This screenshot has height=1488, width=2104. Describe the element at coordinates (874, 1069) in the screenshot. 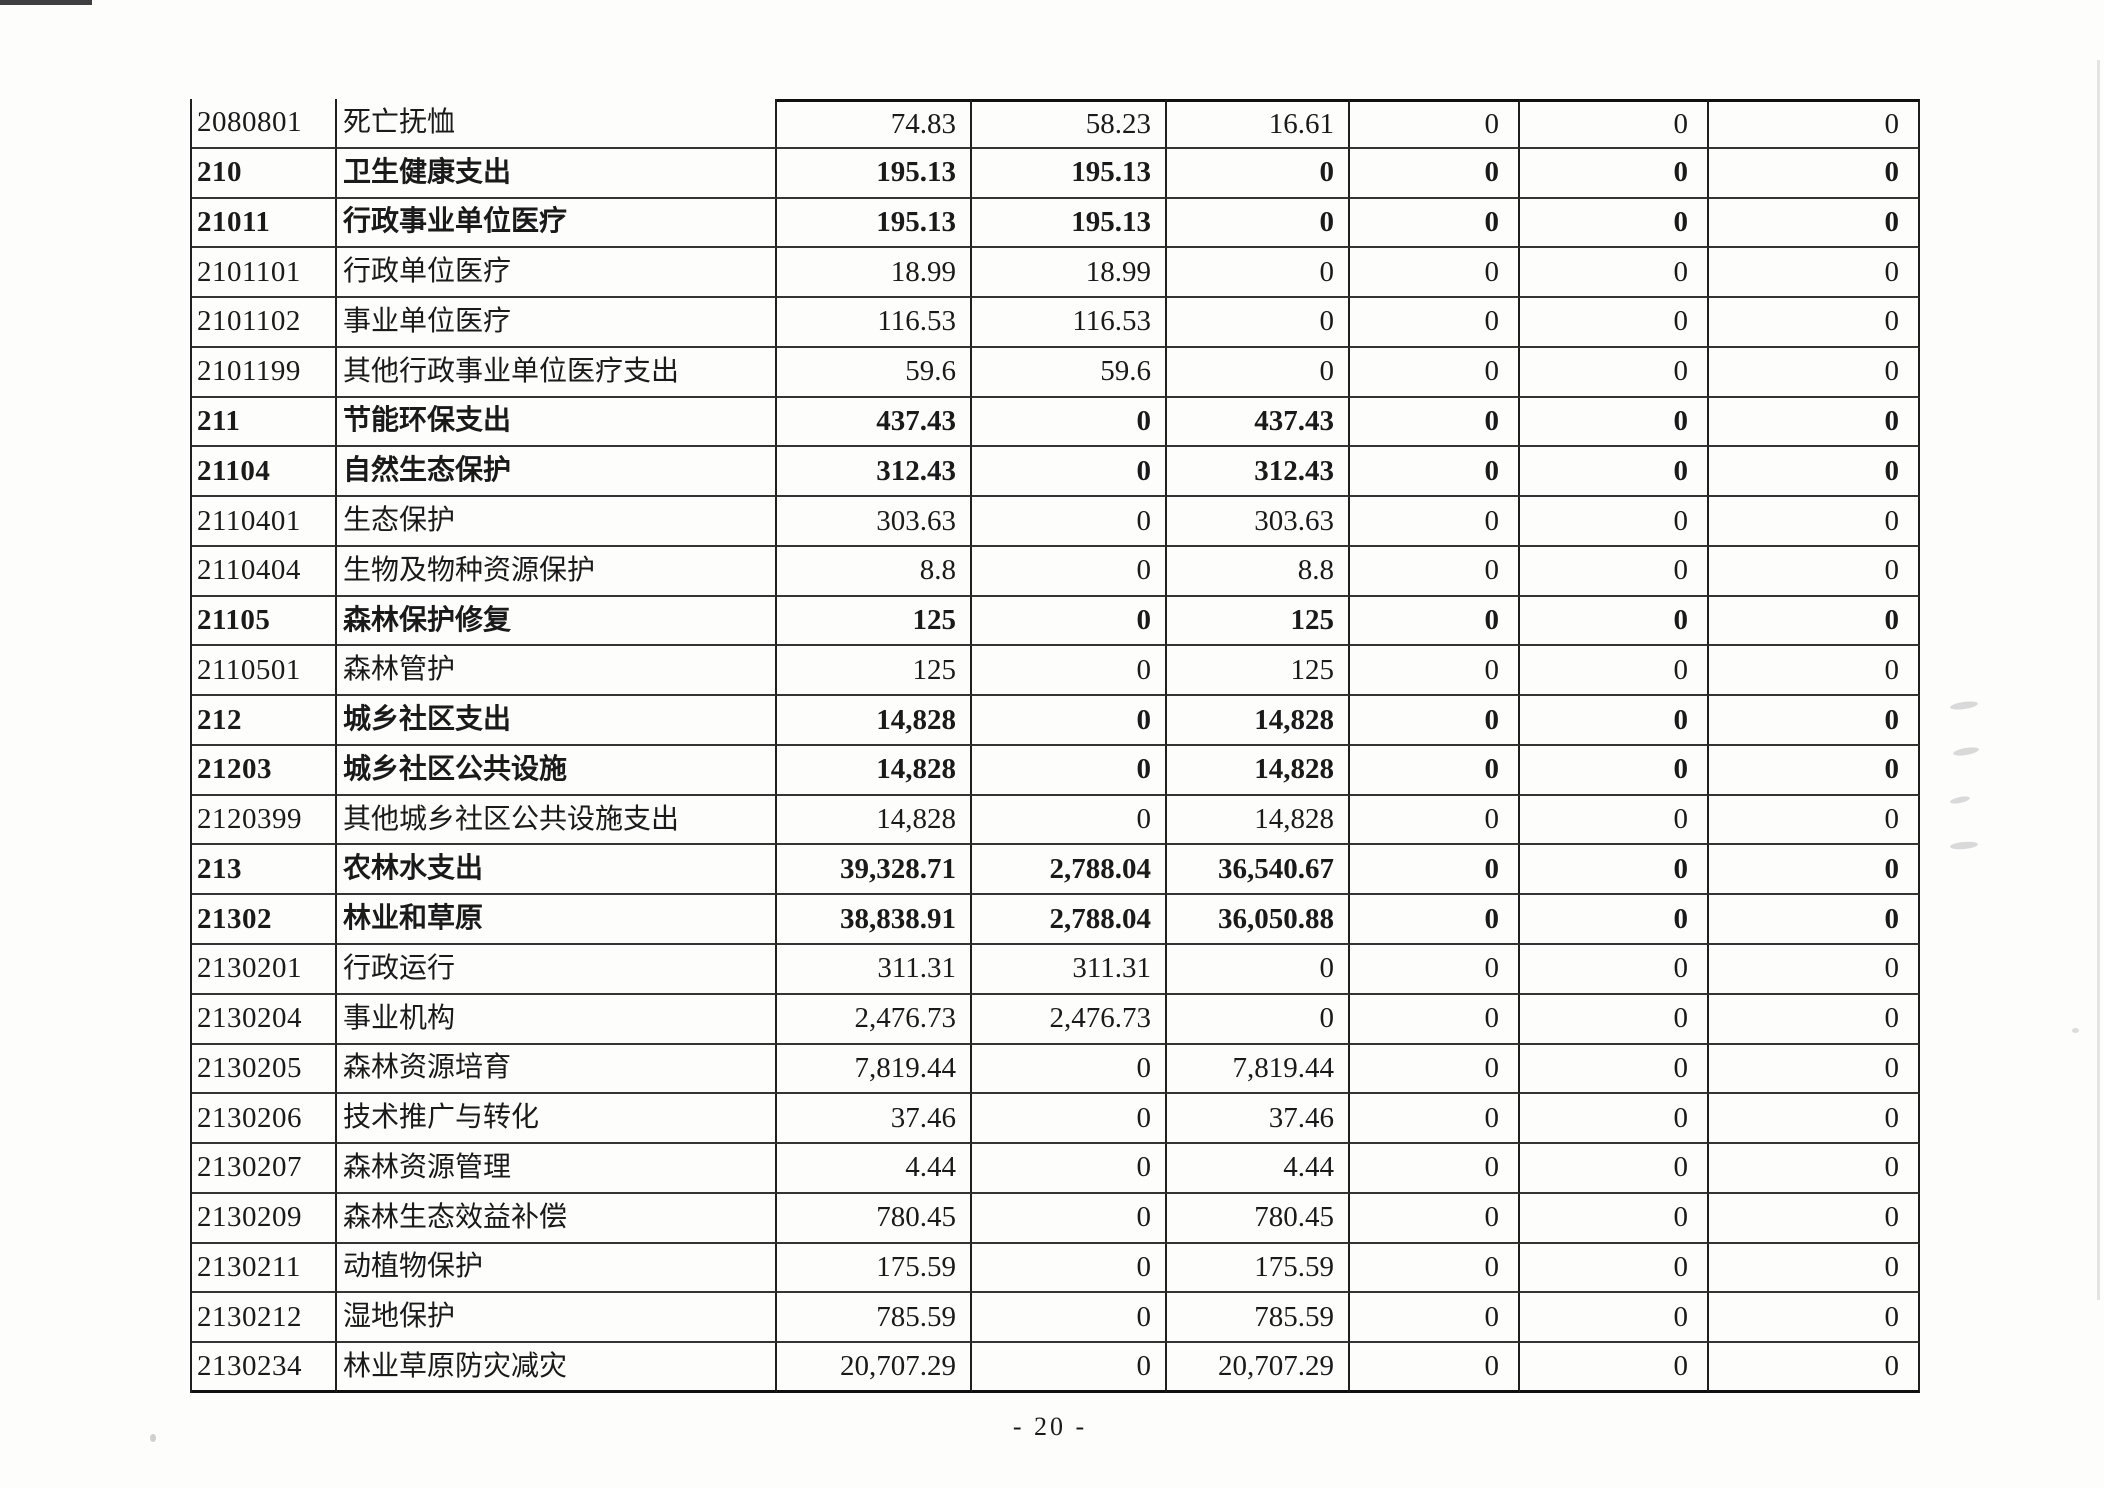

I see `amount-col1-cell: 7,819.44` at that location.